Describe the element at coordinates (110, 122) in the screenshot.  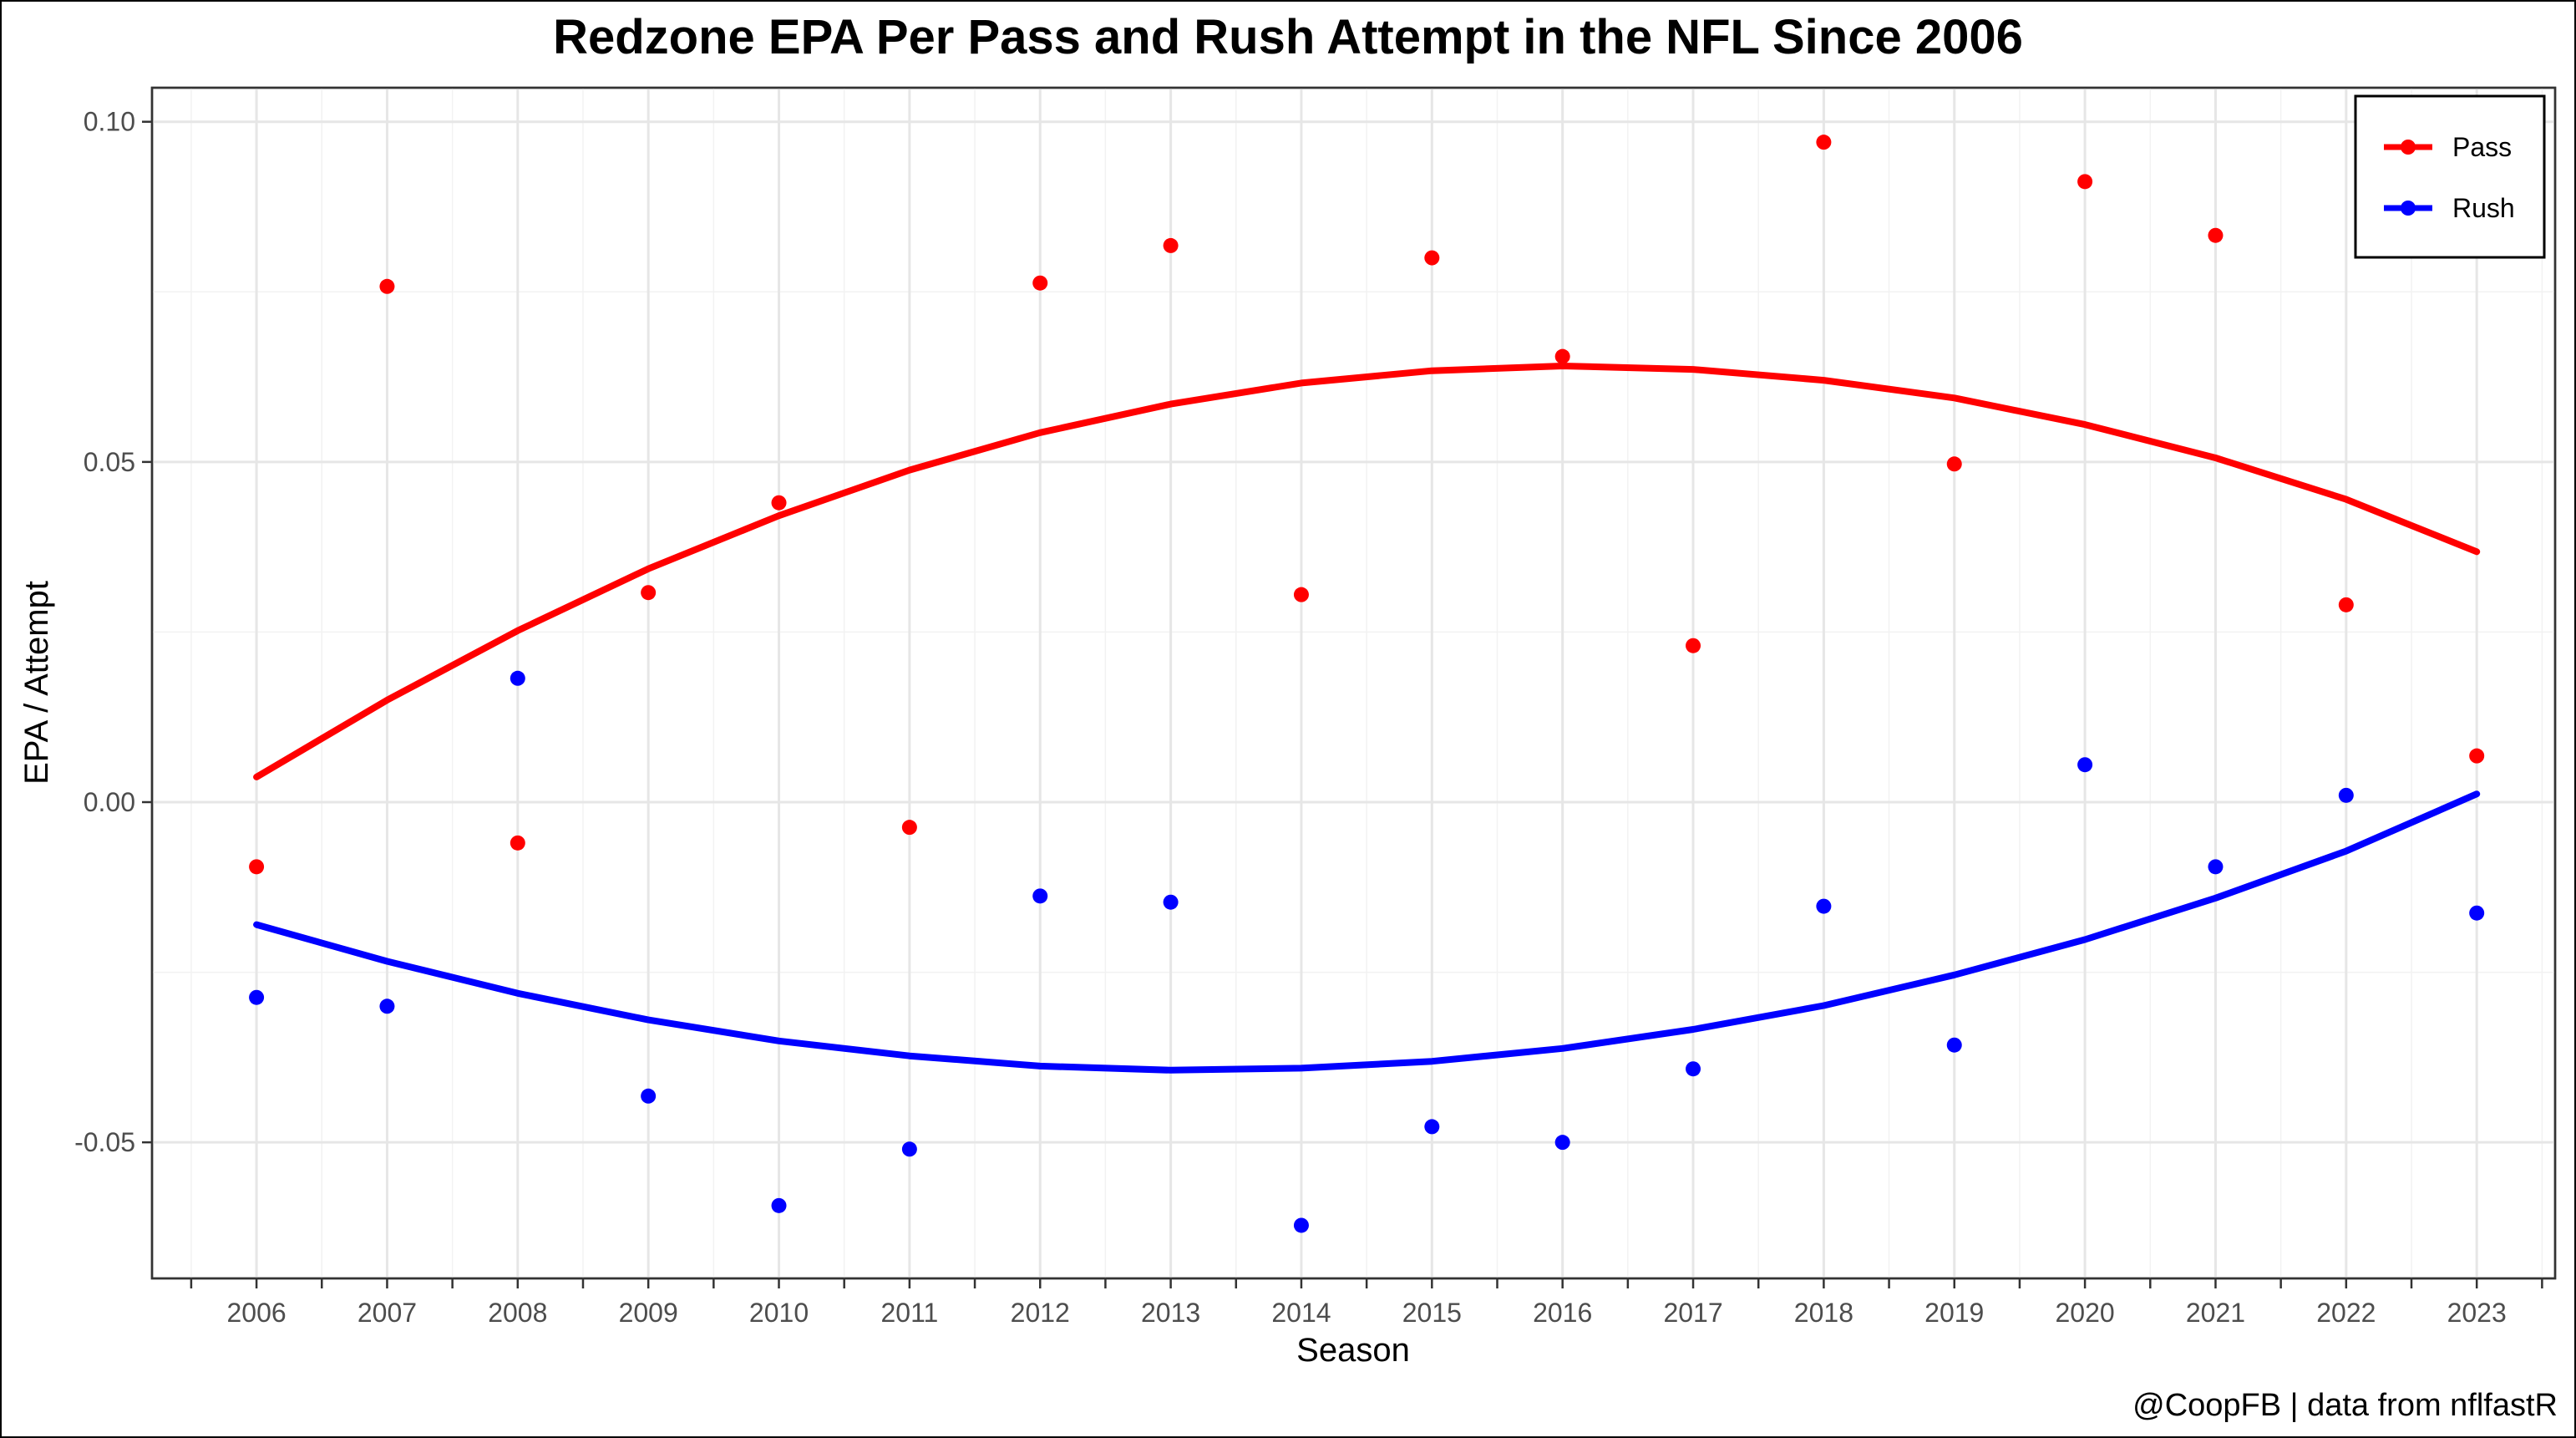
I see `y-tick-label: 0.10` at that location.